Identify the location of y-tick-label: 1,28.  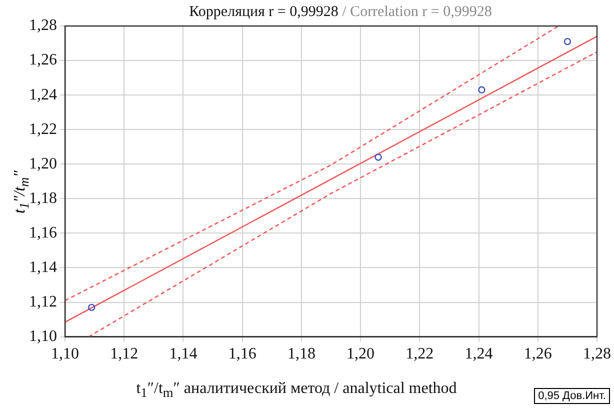
(43, 25).